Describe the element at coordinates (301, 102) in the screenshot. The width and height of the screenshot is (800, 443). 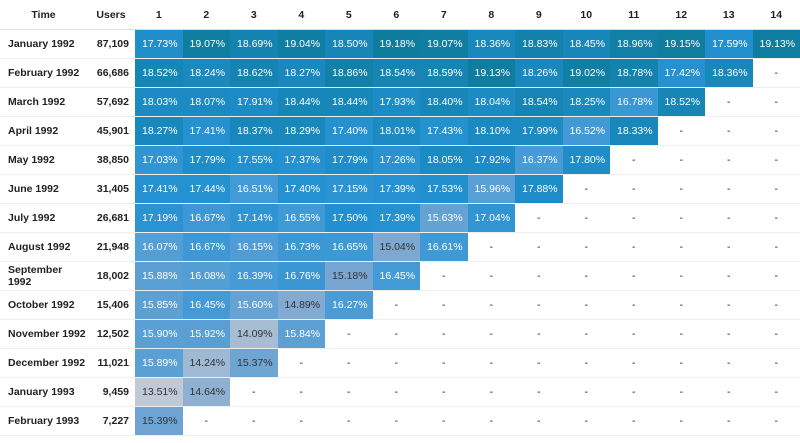
I see `retention-cell: 18.44%` at that location.